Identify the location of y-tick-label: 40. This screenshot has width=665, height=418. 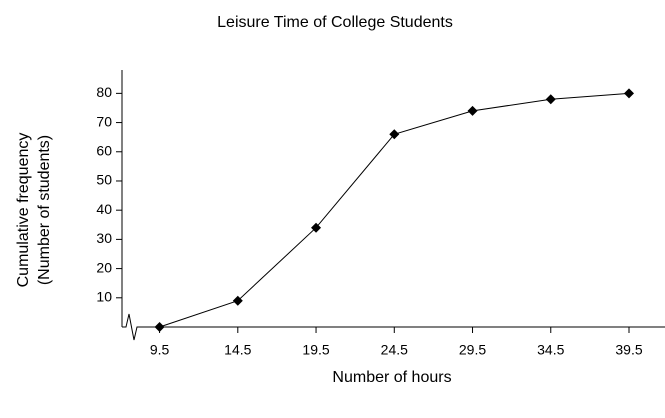
(104, 209).